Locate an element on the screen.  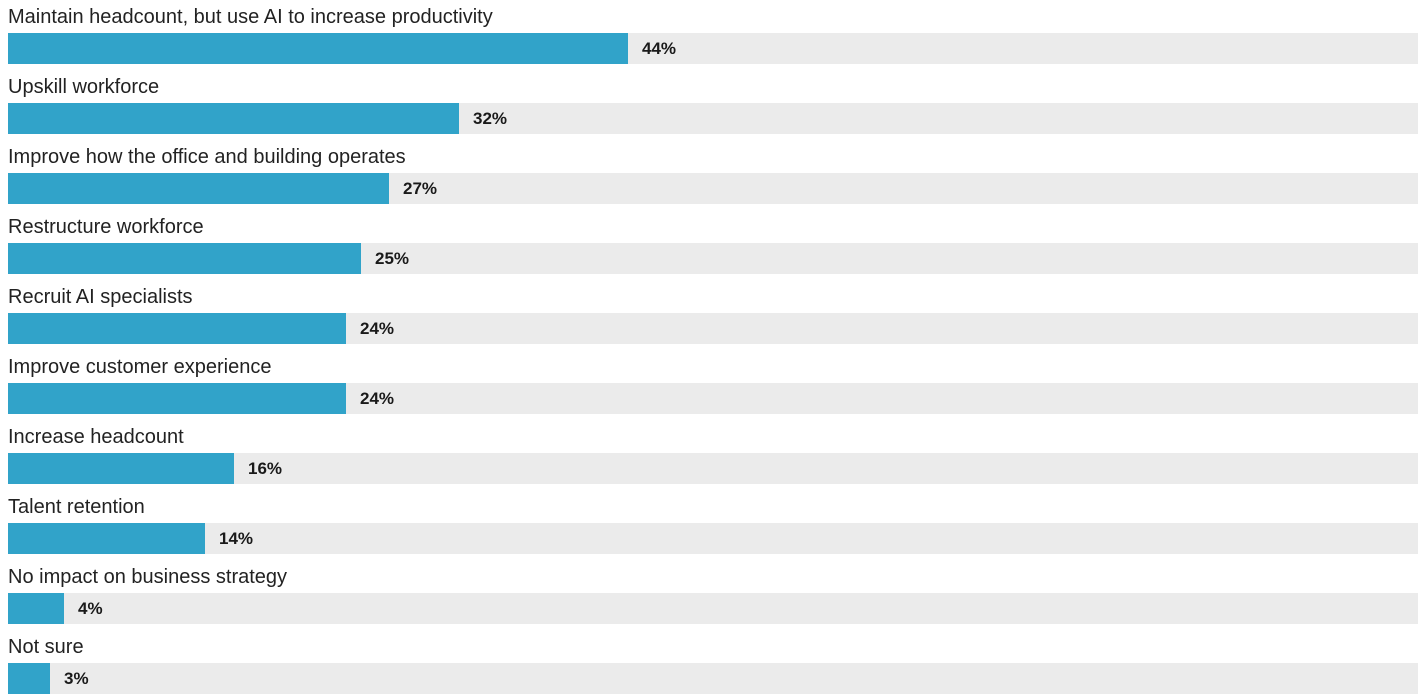
category-label: Recruit AI specialists is located at coordinates (100, 297).